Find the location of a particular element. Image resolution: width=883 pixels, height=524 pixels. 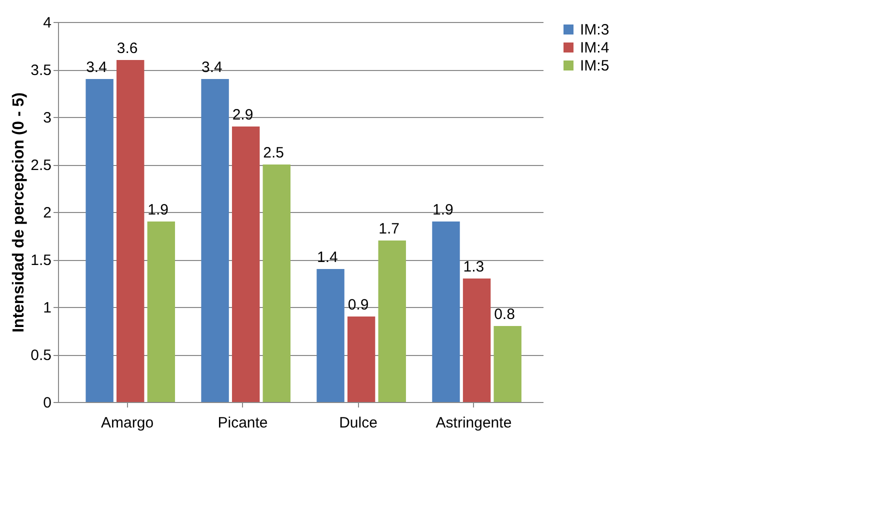

data-label: 1.4 is located at coordinates (327, 257).